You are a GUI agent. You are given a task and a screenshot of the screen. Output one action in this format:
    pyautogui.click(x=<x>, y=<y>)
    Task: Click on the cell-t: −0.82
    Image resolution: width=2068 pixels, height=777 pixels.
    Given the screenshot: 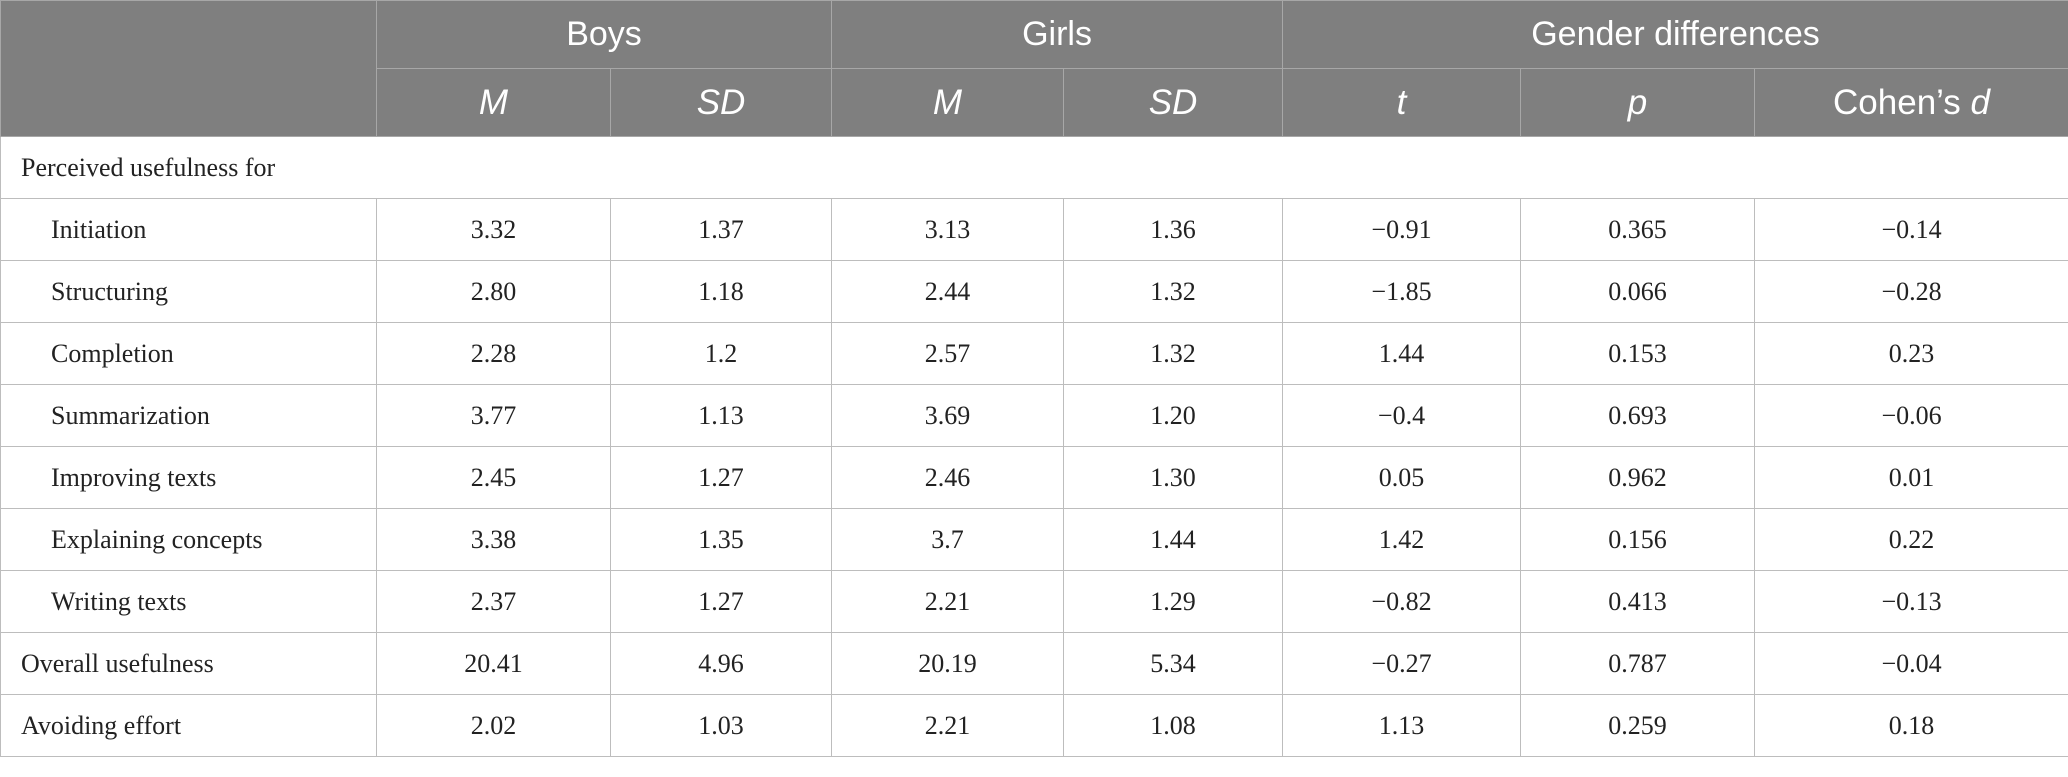 What is the action you would take?
    pyautogui.click(x=1402, y=601)
    